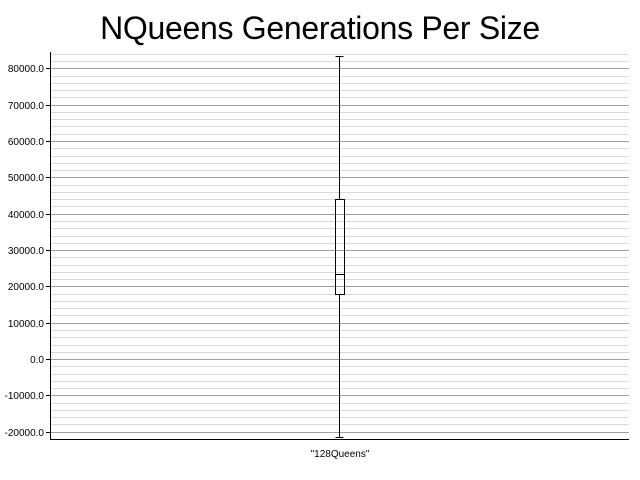 The height and width of the screenshot is (480, 640). I want to click on y-tick-label: 50000.0, so click(26, 178).